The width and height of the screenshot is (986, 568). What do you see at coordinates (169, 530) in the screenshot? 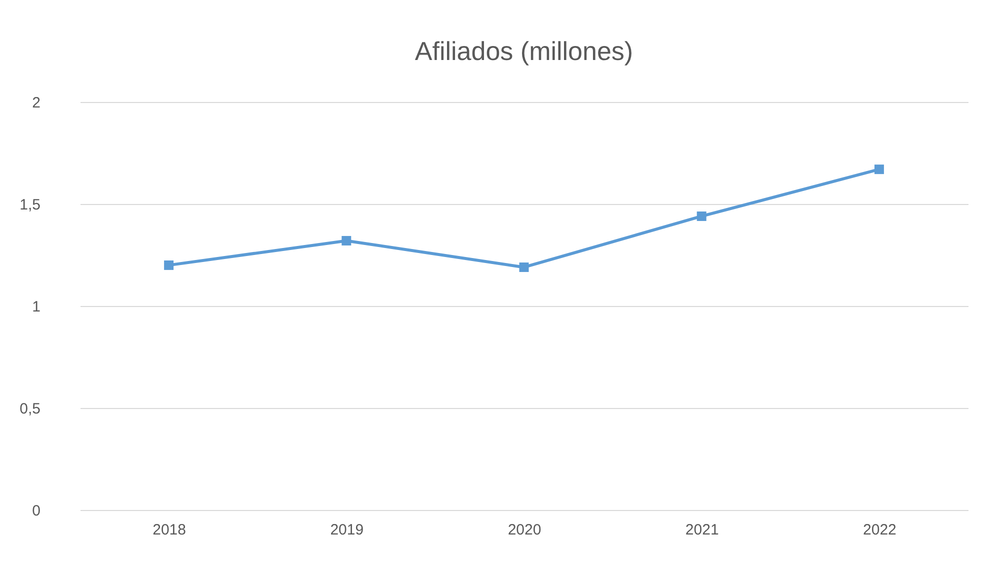
I see `x-tick-label: 2018` at bounding box center [169, 530].